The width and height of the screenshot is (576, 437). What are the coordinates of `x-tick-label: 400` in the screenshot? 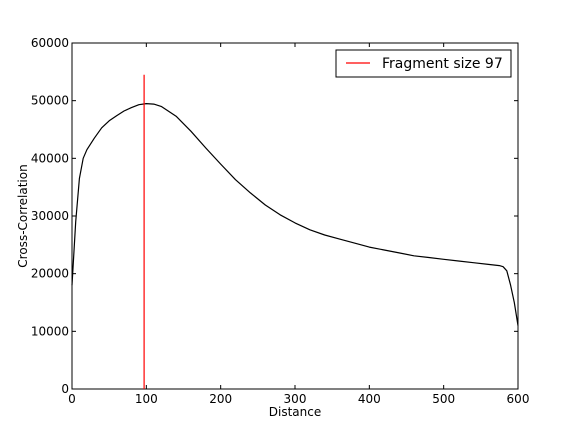 It's located at (369, 399).